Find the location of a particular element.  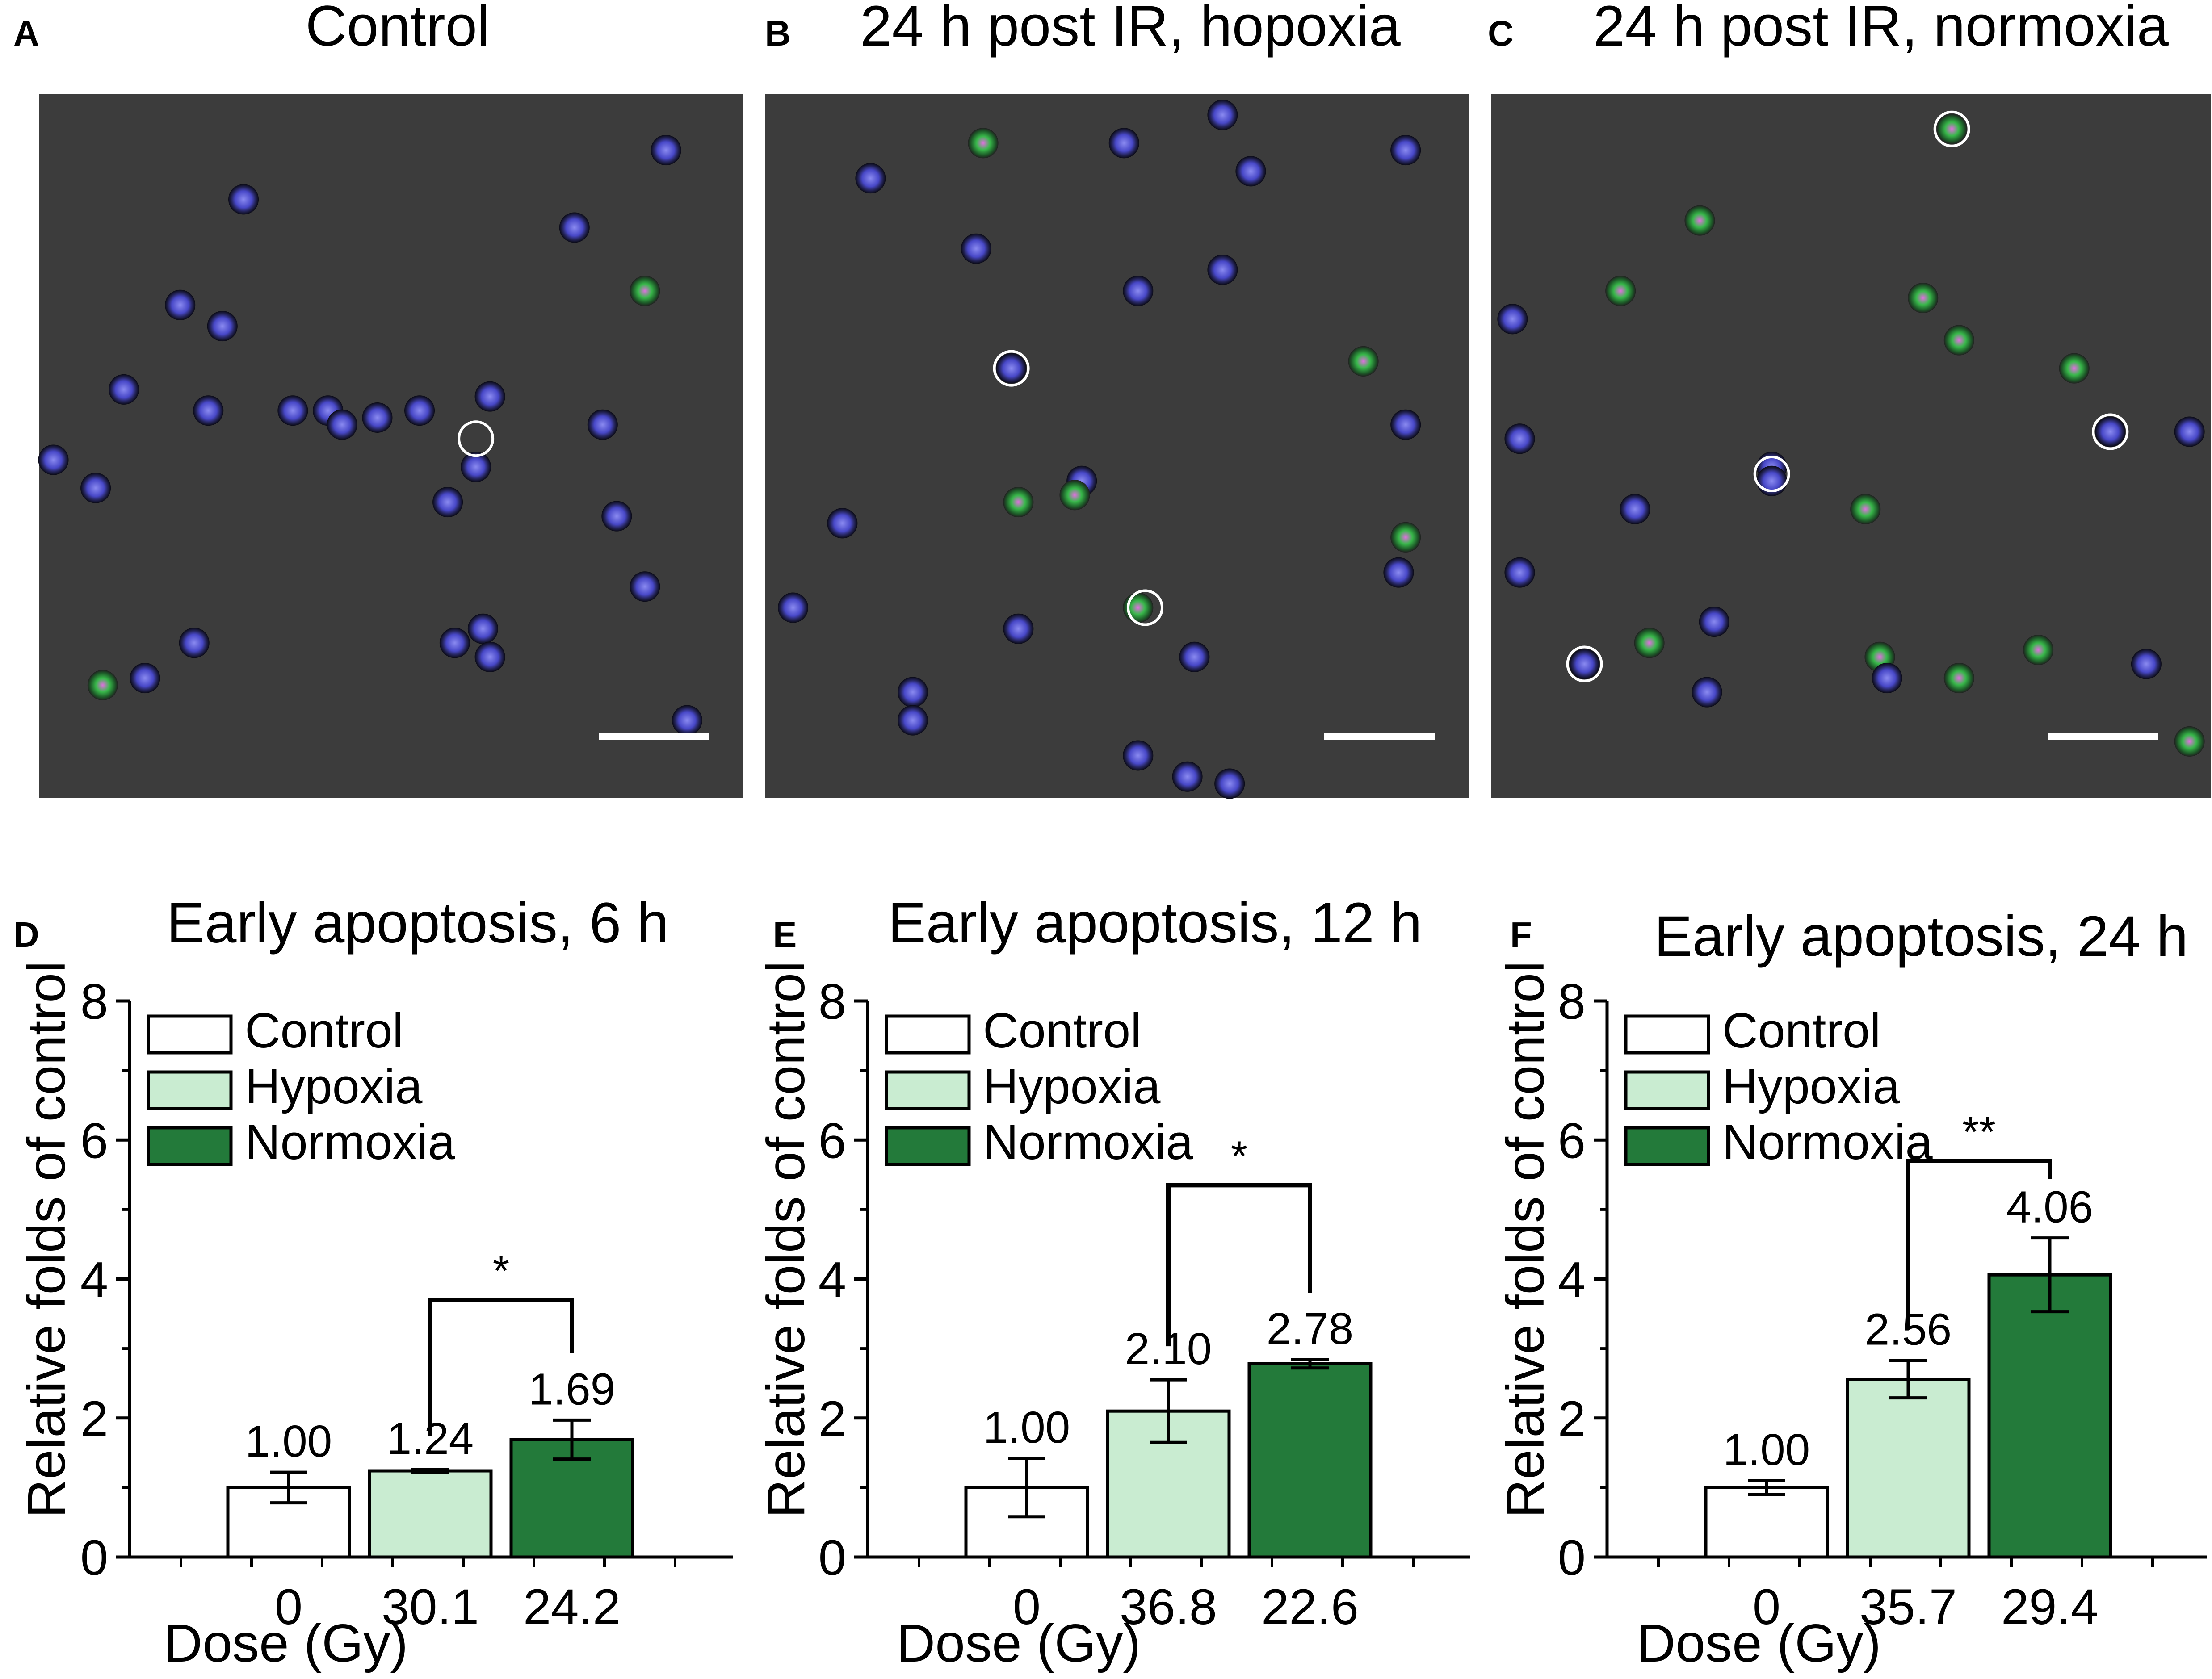

significance-marker: * is located at coordinates (501, 1271).